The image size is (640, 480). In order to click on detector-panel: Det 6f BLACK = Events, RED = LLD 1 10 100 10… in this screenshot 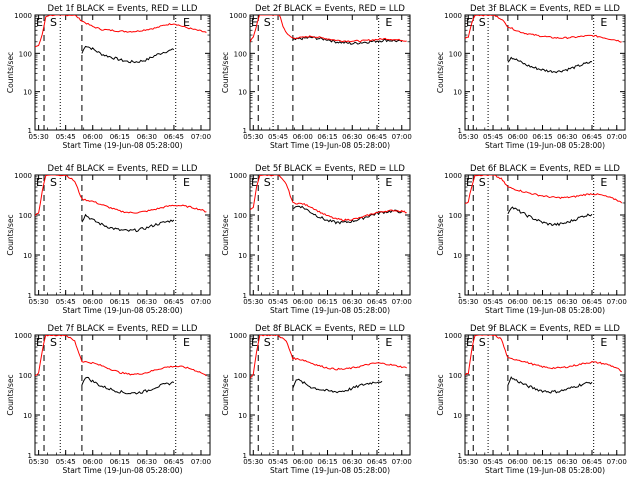, I will do `click(531, 239)`.